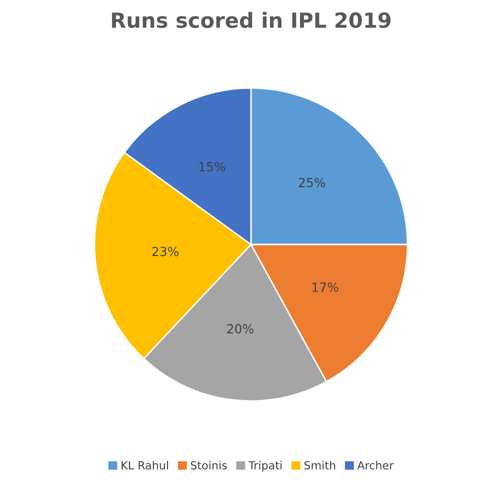 This screenshot has height=489, width=502. What do you see at coordinates (145, 465) in the screenshot?
I see `legend-label: KL Rahul` at bounding box center [145, 465].